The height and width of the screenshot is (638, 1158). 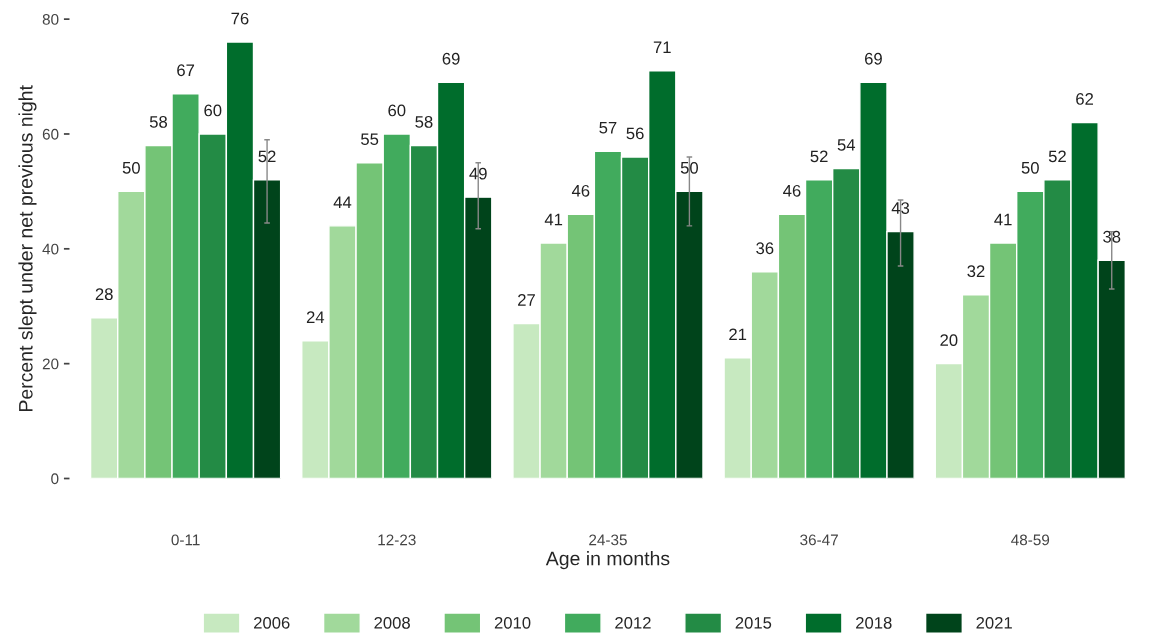 I want to click on legend-label: 2008, so click(x=392, y=622).